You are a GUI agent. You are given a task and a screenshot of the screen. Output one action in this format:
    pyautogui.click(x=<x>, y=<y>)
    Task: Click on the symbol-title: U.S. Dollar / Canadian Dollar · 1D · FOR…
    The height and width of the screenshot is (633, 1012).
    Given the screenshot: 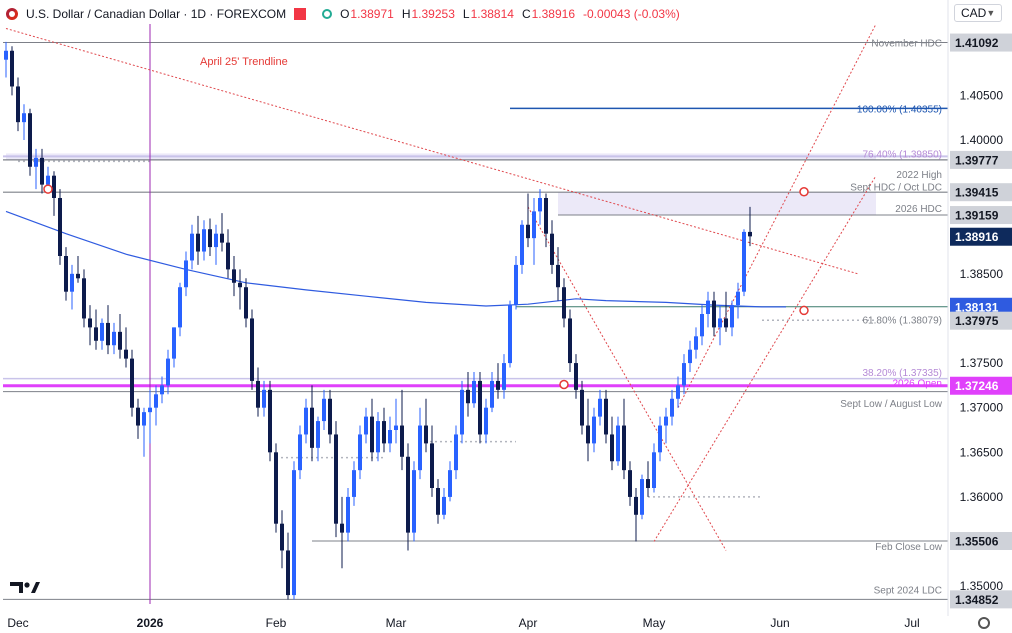 What is the action you would take?
    pyautogui.click(x=156, y=14)
    